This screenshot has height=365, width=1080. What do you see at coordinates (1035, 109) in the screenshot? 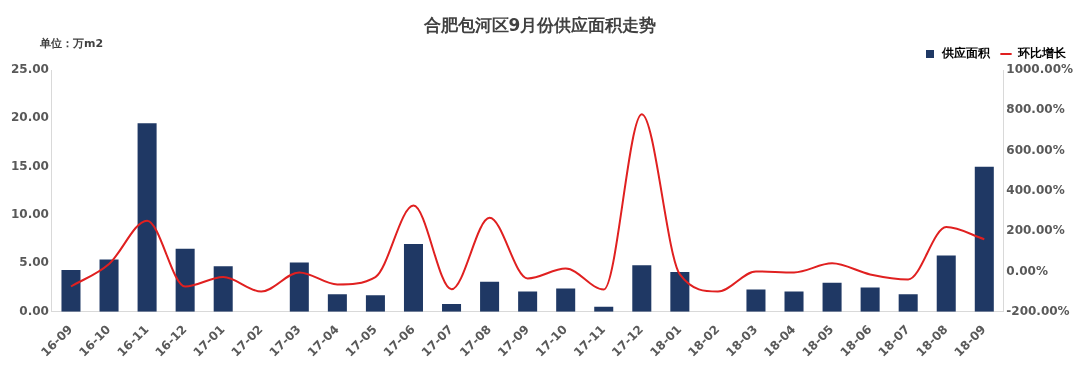
I see `y2-tick-label: 800.00%` at bounding box center [1035, 109].